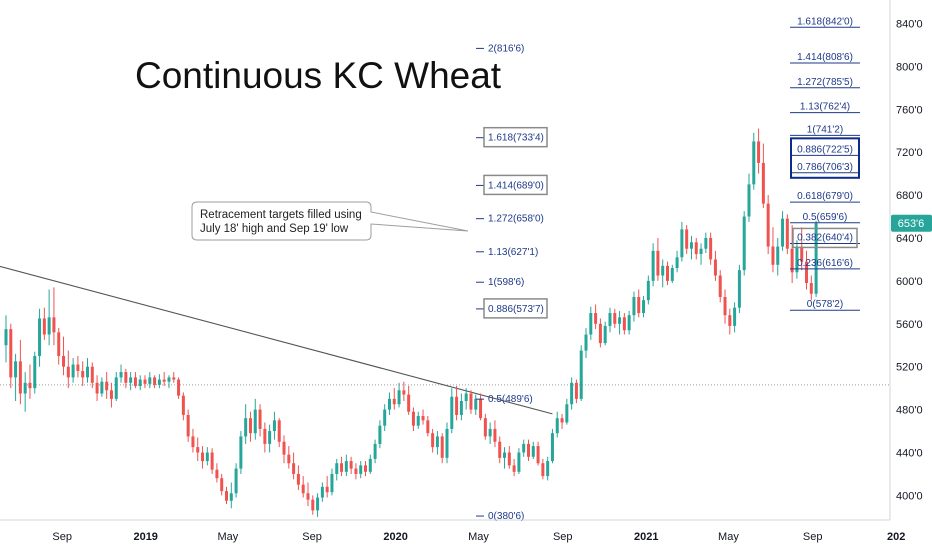 This screenshot has width=932, height=550. What do you see at coordinates (909, 24) in the screenshot?
I see `price-tick-label: 840'0` at bounding box center [909, 24].